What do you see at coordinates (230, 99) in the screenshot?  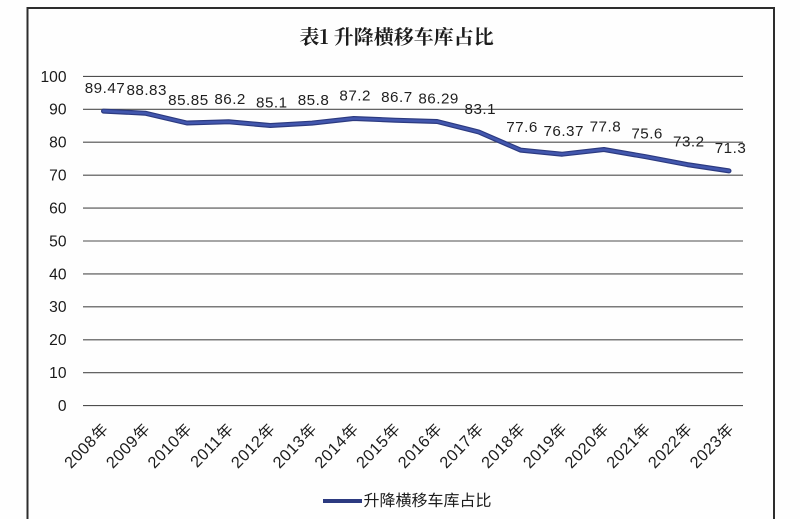 I see `svg-text: 86.2` at bounding box center [230, 99].